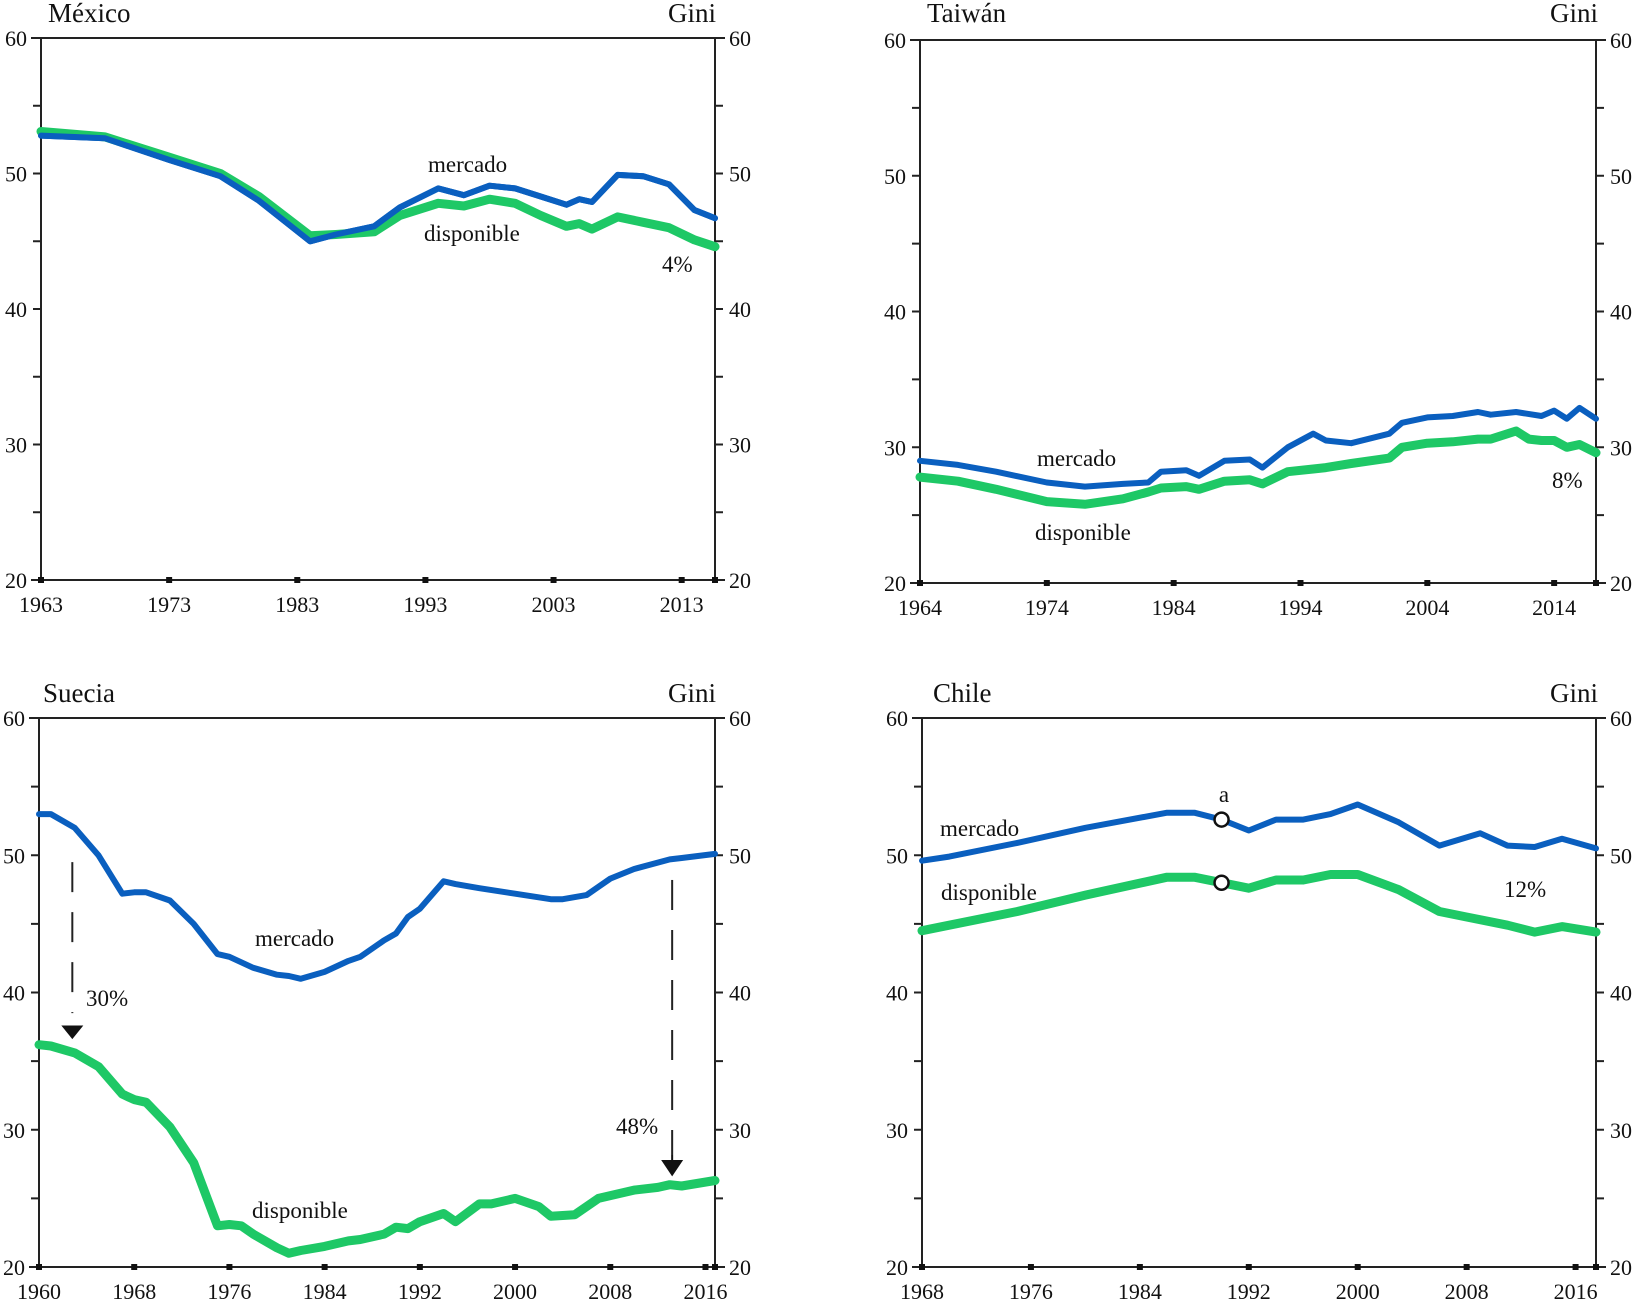  I want to click on x-tick-label: 2014, so click(1554, 607).